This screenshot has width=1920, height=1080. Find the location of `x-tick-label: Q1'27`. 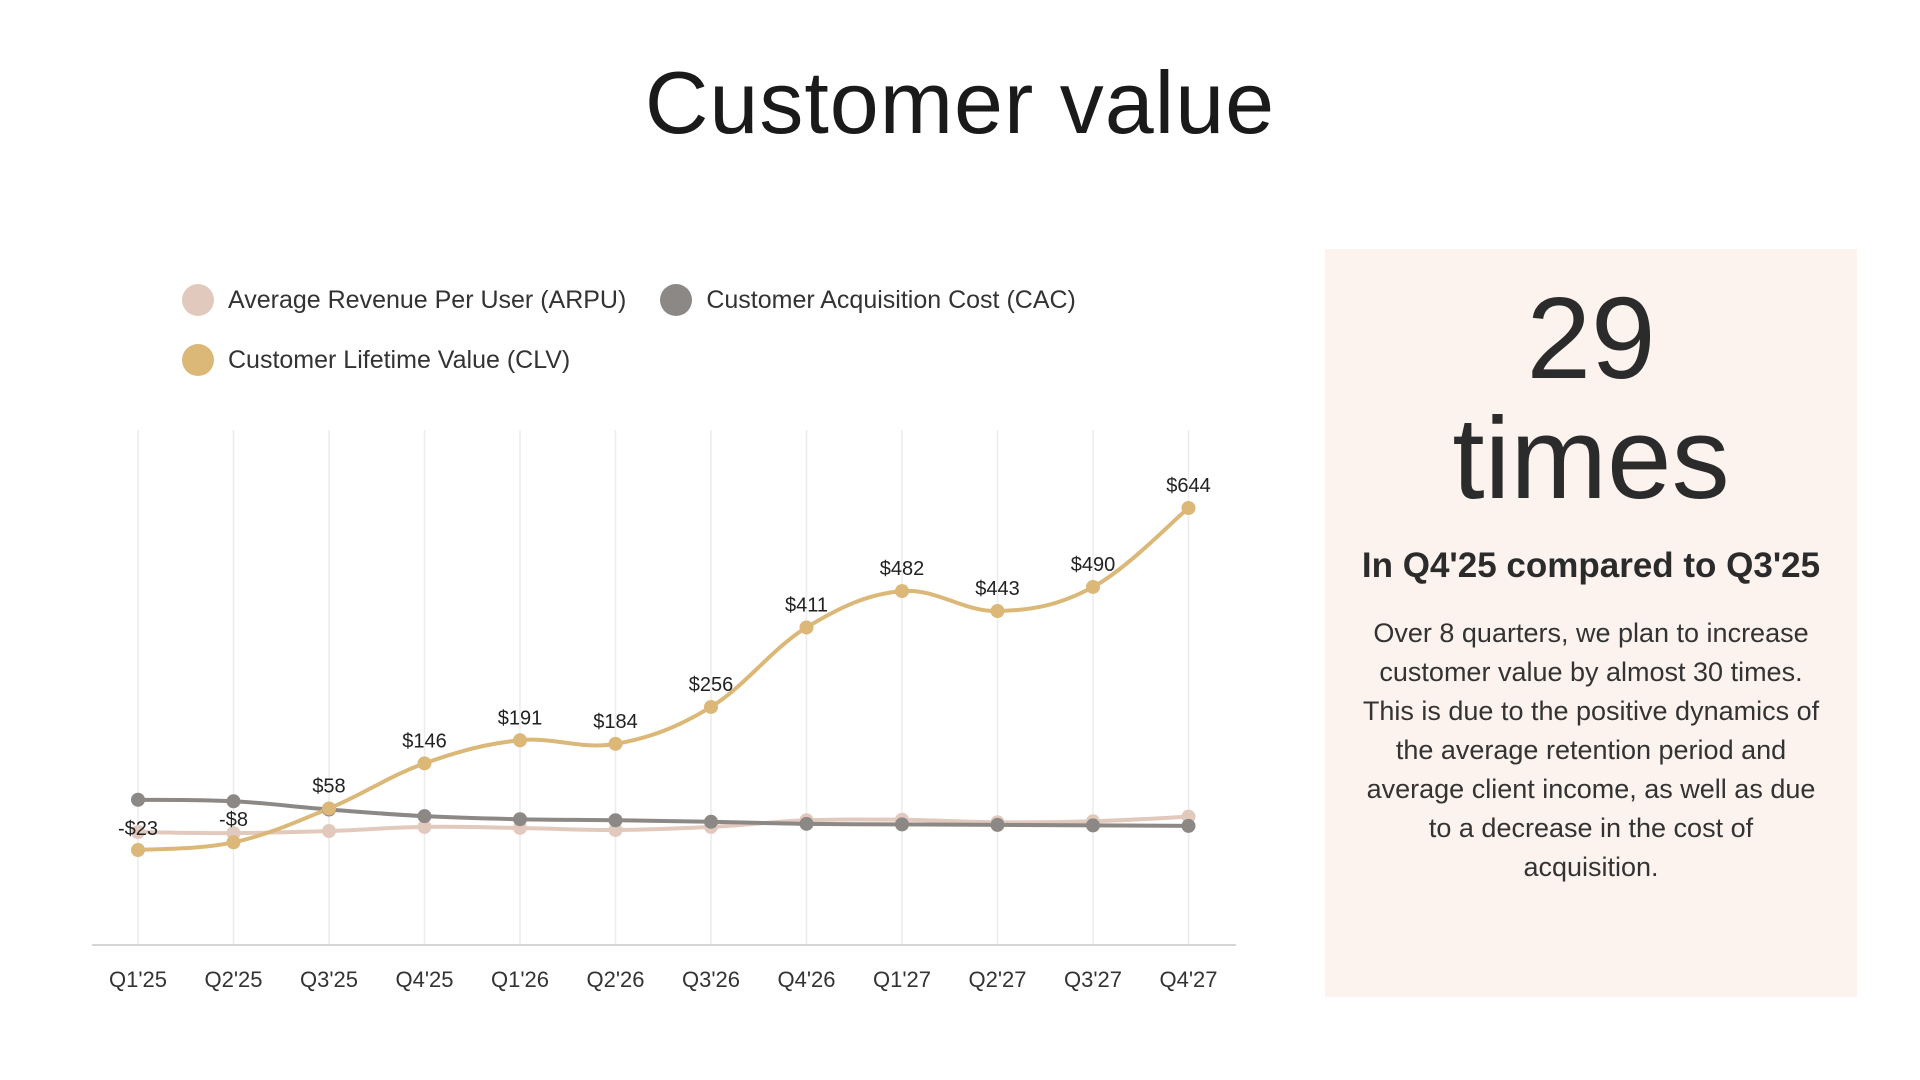

x-tick-label: Q1'27 is located at coordinates (902, 979).